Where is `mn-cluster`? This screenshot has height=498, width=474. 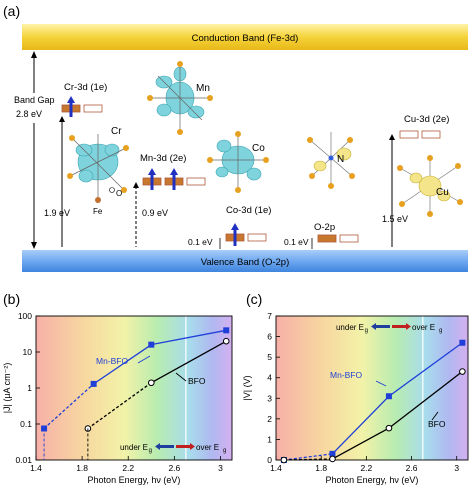
mn-cluster is located at coordinates (180, 98).